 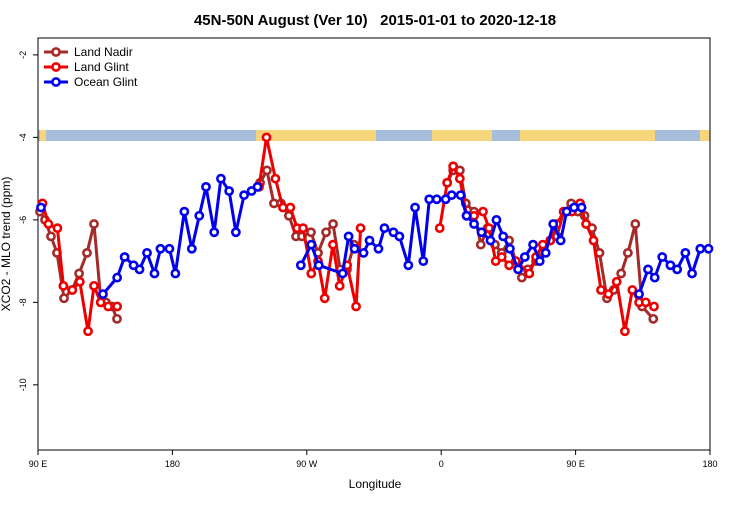 I want to click on legend-item: Ocean Glint, so click(x=91, y=82).